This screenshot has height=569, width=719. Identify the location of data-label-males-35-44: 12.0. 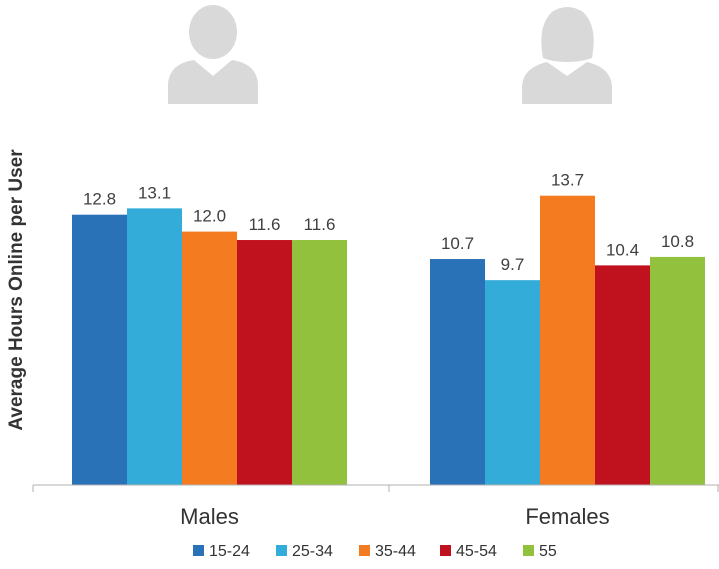
(209, 216).